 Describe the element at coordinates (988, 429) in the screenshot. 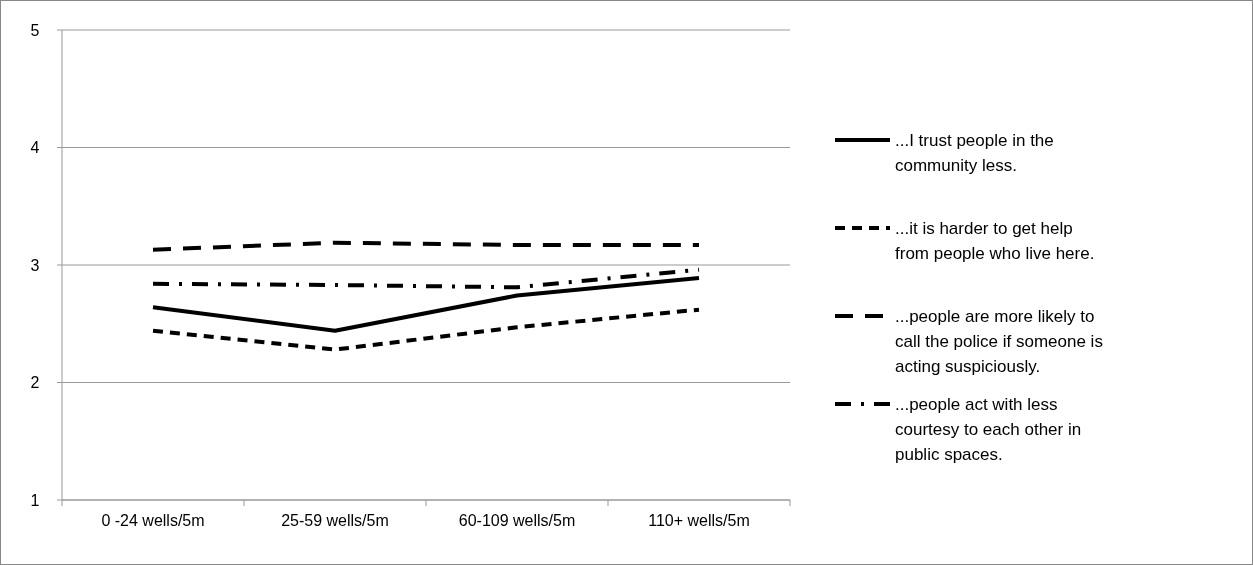

I see `legend-label: ...people act with less courtesy to each other in public spaces.` at that location.